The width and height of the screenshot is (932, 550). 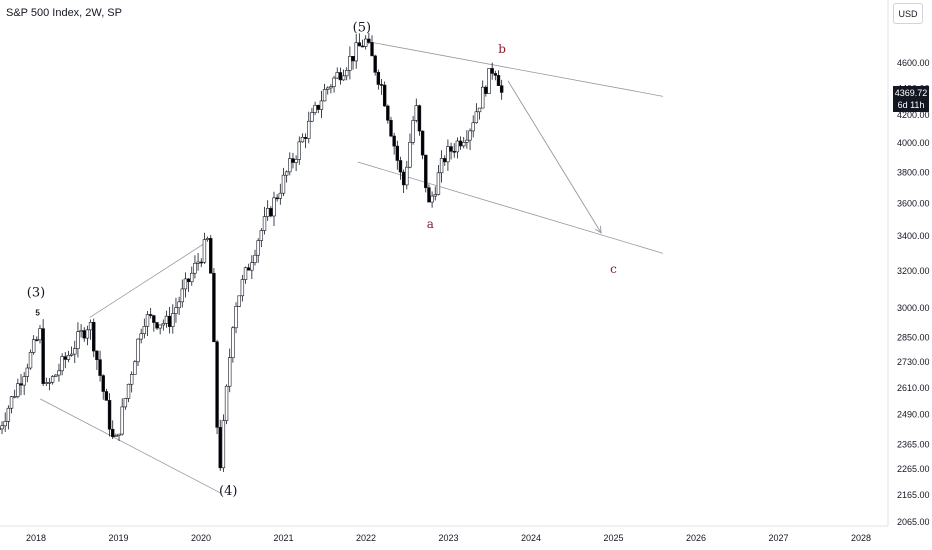 I want to click on wave-label: b, so click(x=502, y=49).